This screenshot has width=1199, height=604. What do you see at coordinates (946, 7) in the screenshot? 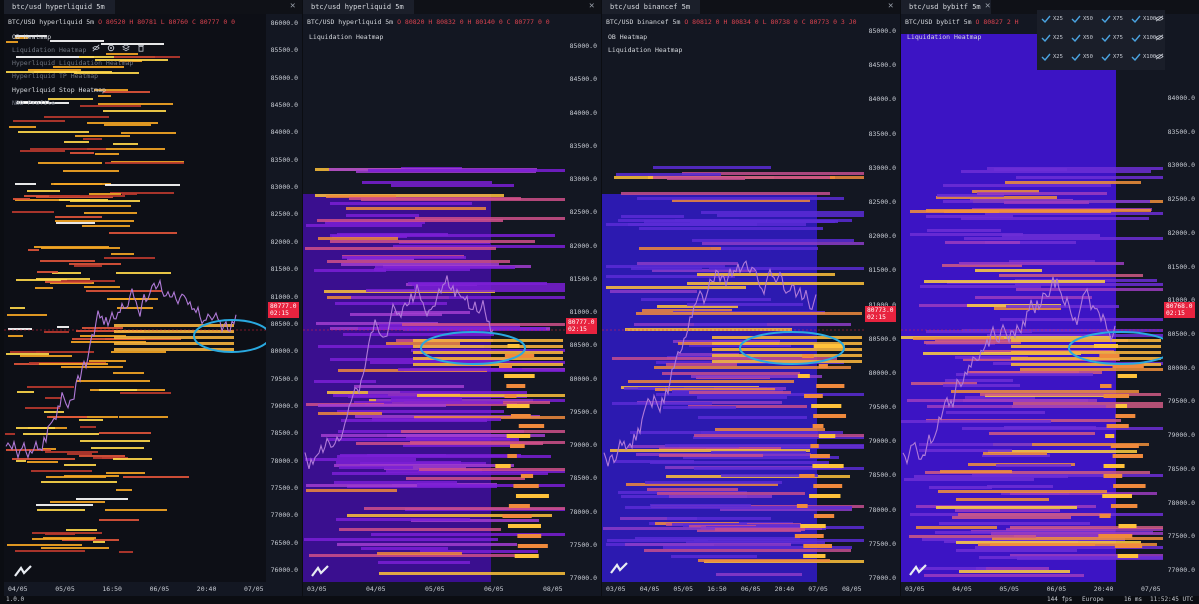
I see `tab-btc-usd-bybitf: btc/usd bybitf 5m` at bounding box center [946, 7].